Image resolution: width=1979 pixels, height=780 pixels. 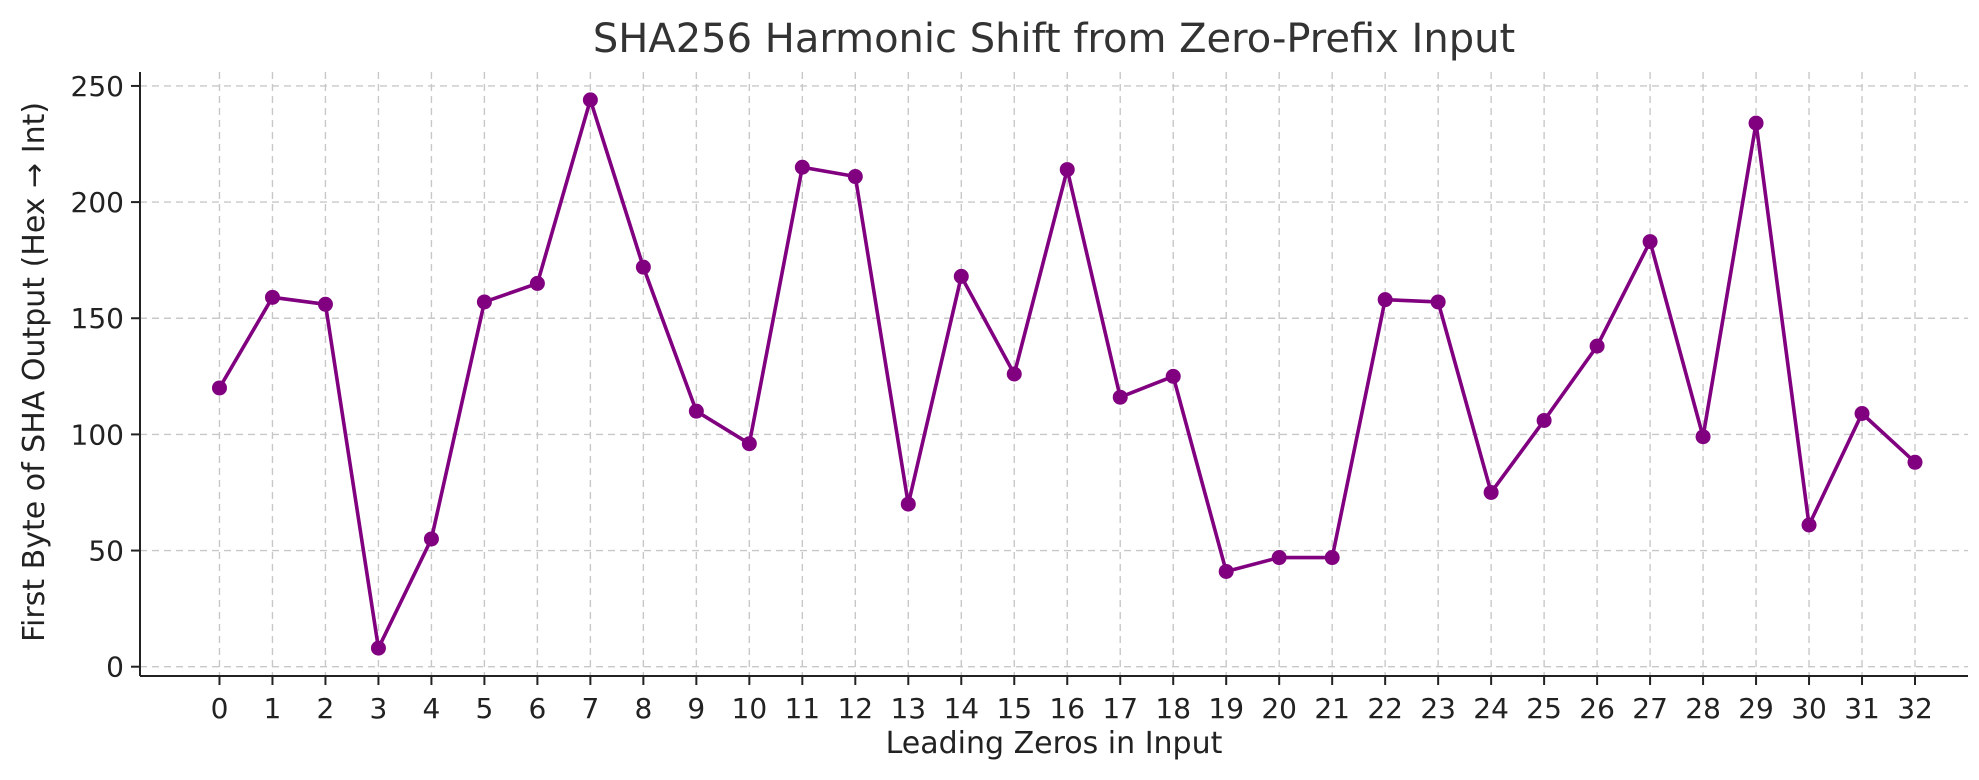 I want to click on x-tick-label: 19, so click(x=1226, y=708).